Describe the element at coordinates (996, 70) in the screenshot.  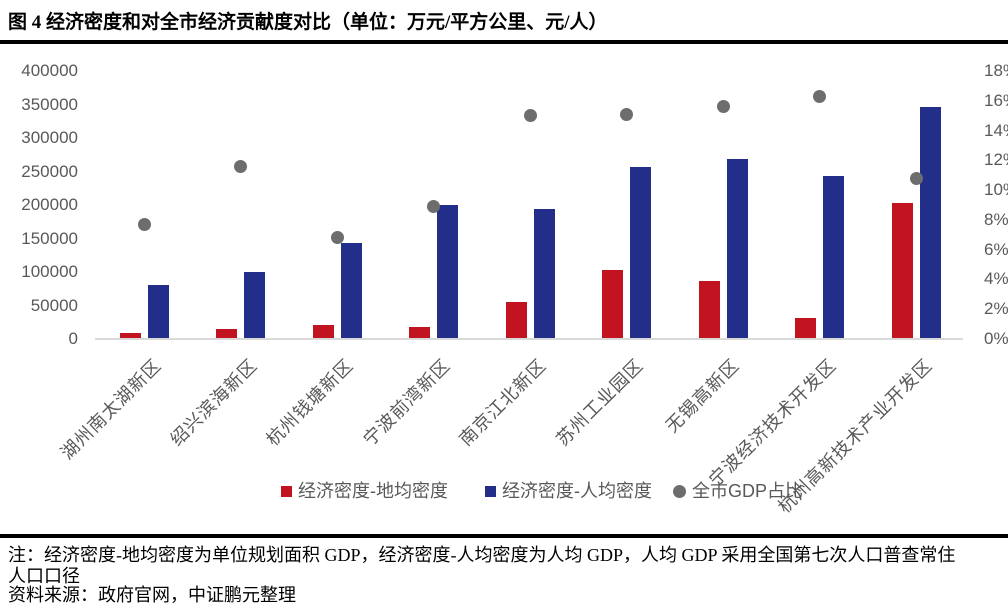
I see `right-axis-tick-label: 18%` at that location.